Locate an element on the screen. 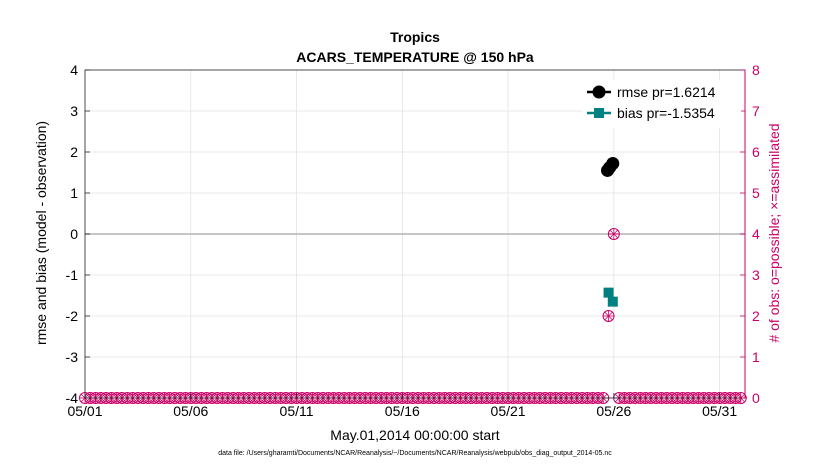 This screenshot has width=830, height=470. y-tick-label-right: 3 is located at coordinates (756, 275).